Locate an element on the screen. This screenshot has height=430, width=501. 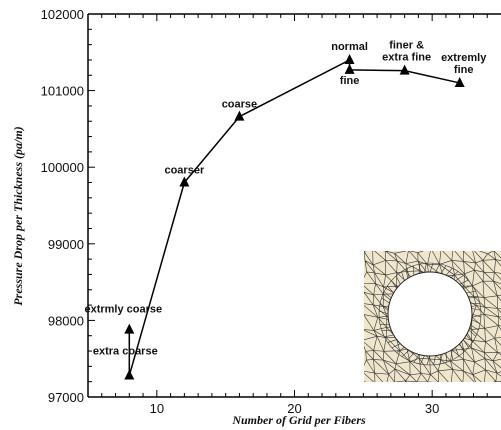
y-tick-label: 101000 is located at coordinates (62, 91).